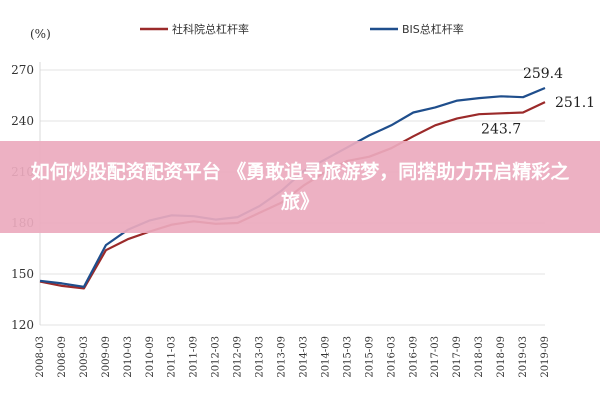  What do you see at coordinates (479, 357) in the screenshot?
I see `x-tick-label: 2018-03` at bounding box center [479, 357].